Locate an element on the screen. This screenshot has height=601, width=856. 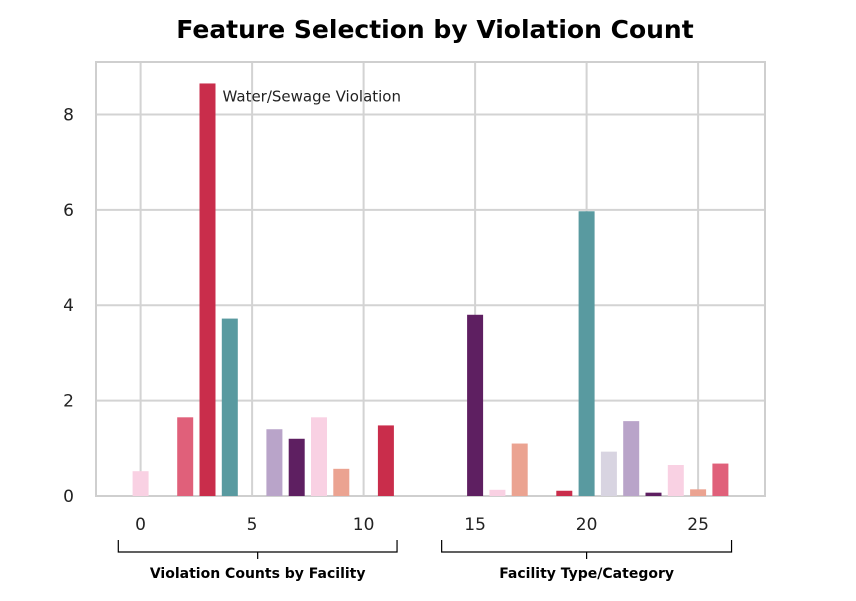
x-tick-label: 15 is located at coordinates (475, 525).